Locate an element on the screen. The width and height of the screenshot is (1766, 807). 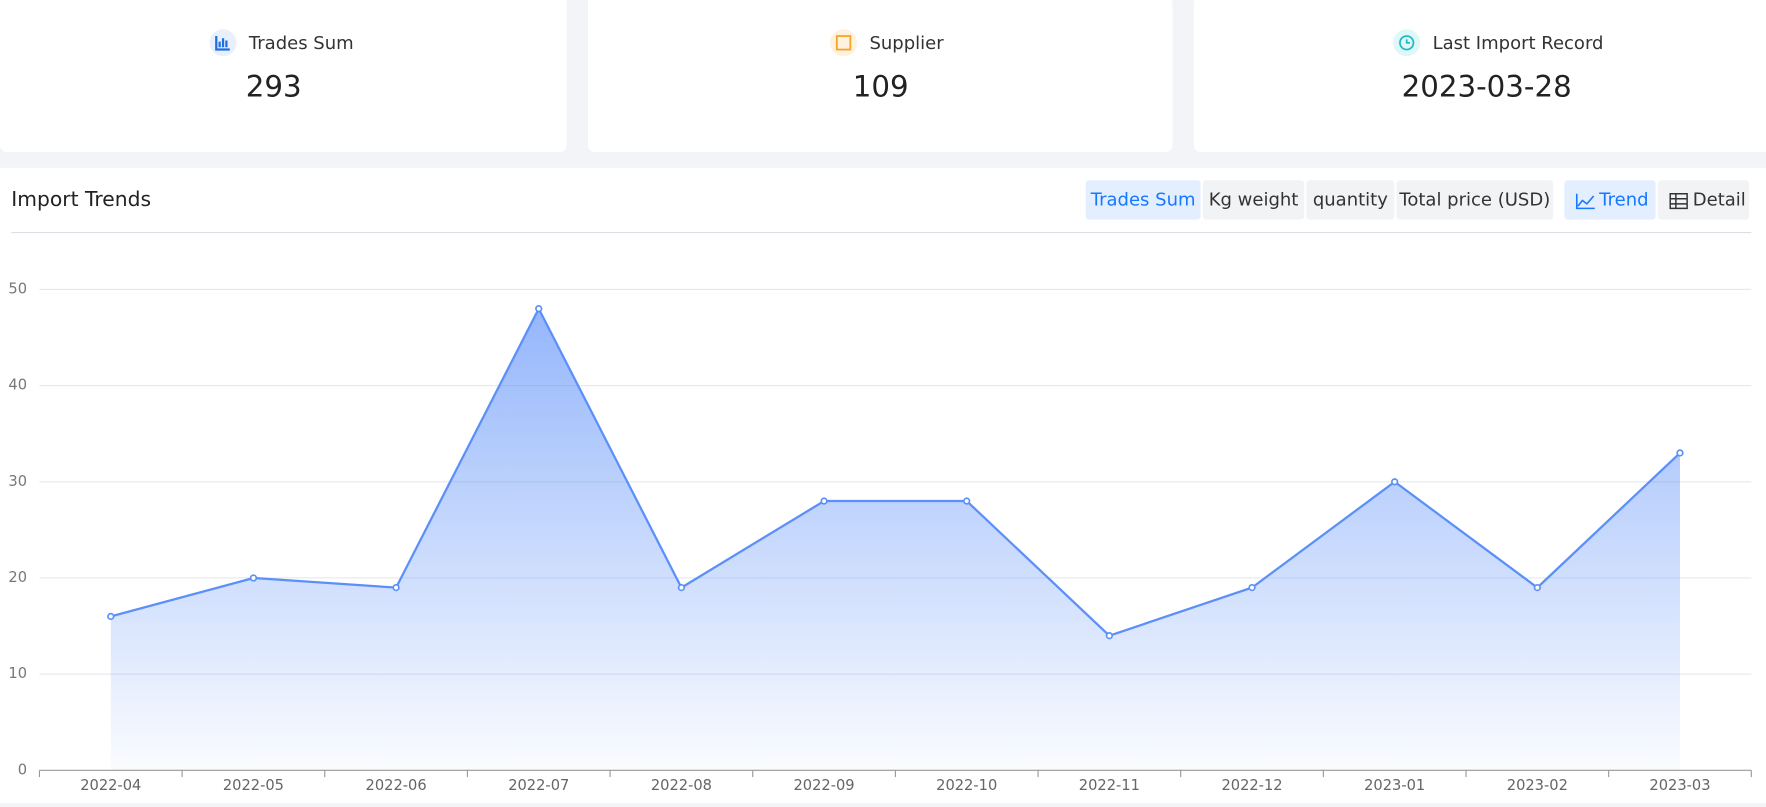
x-tick-label: 2022-07 is located at coordinates (538, 785).